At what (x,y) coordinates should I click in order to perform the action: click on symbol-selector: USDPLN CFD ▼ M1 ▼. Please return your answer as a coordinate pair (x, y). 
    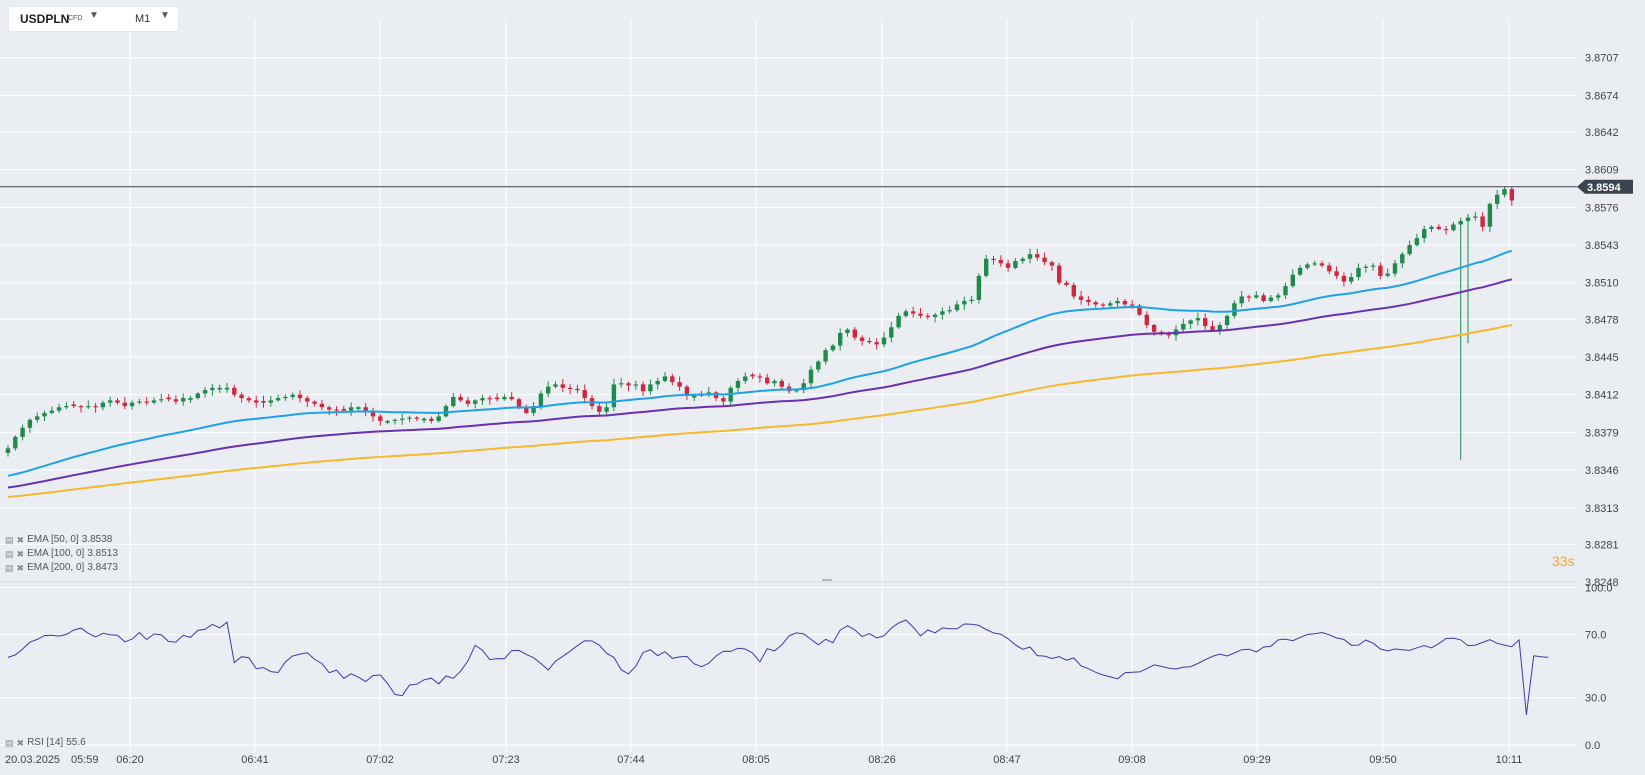
    Looking at the image, I should click on (93, 19).